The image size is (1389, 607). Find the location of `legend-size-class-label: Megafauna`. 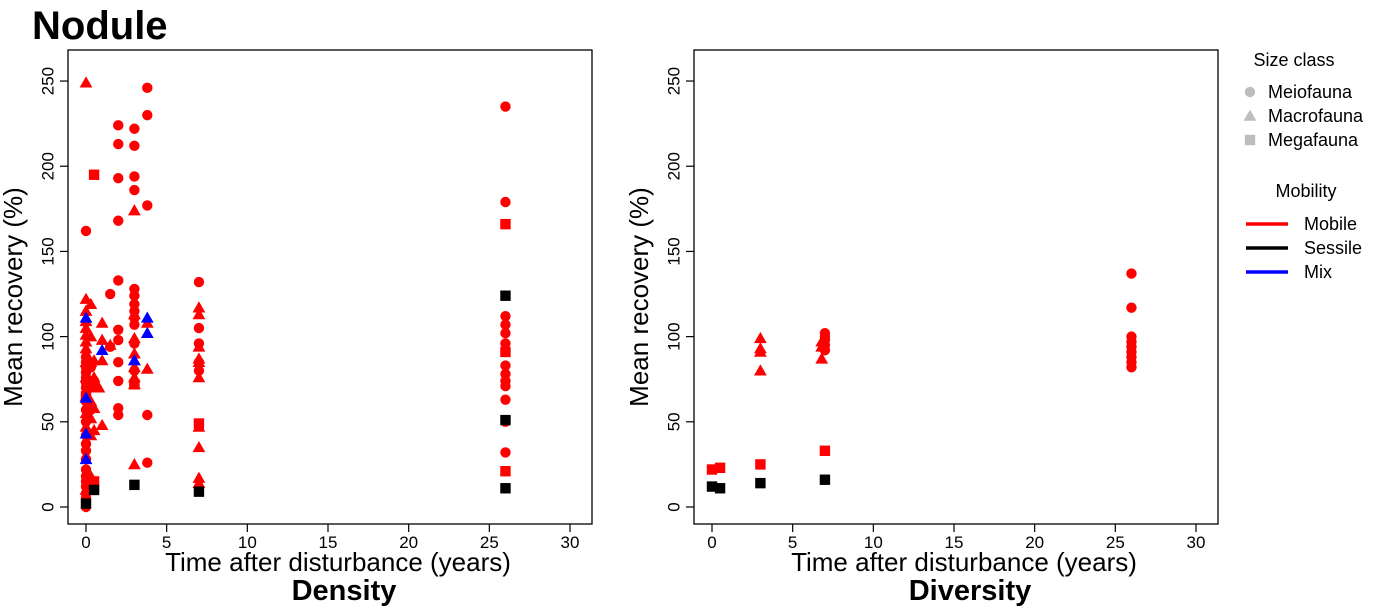

legend-size-class-label: Megafauna is located at coordinates (1313, 140).